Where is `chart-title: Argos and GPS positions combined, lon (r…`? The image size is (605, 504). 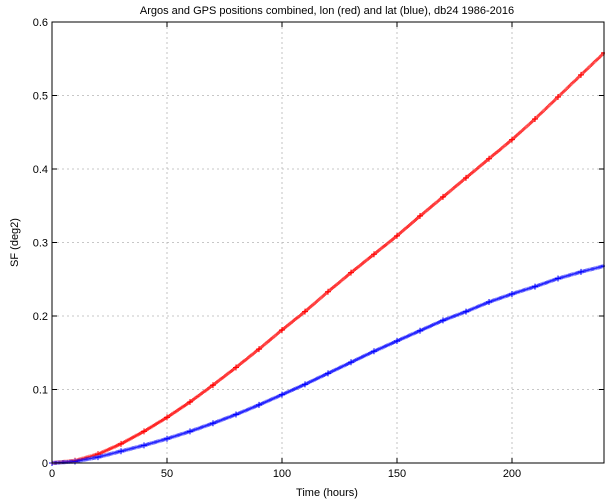
chart-title: Argos and GPS positions combined, lon (r… is located at coordinates (327, 11).